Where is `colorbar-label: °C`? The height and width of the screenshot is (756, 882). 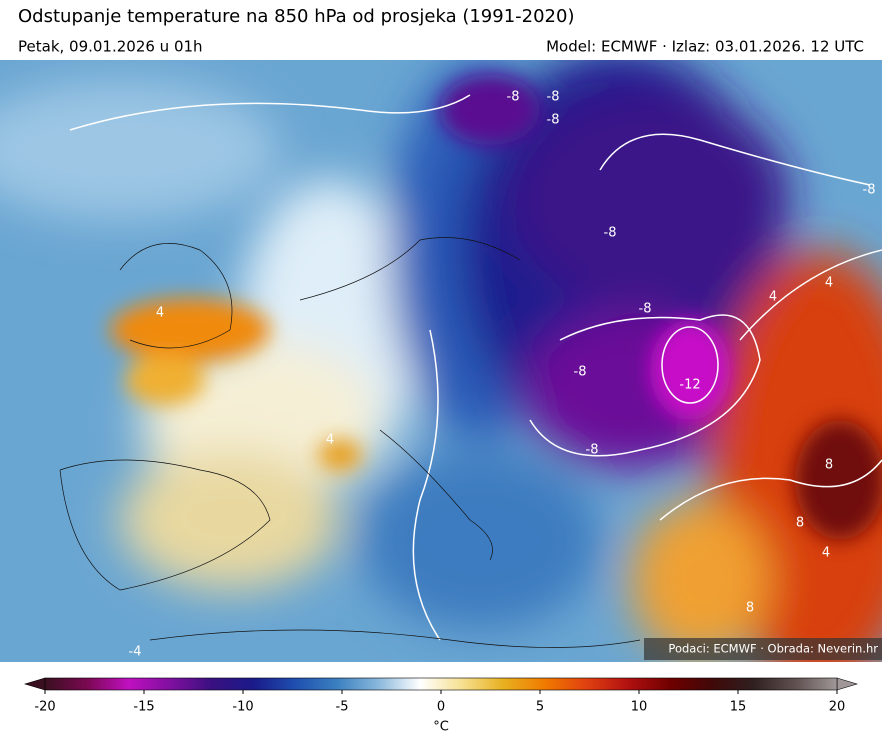
colorbar-label: °C is located at coordinates (441, 727).